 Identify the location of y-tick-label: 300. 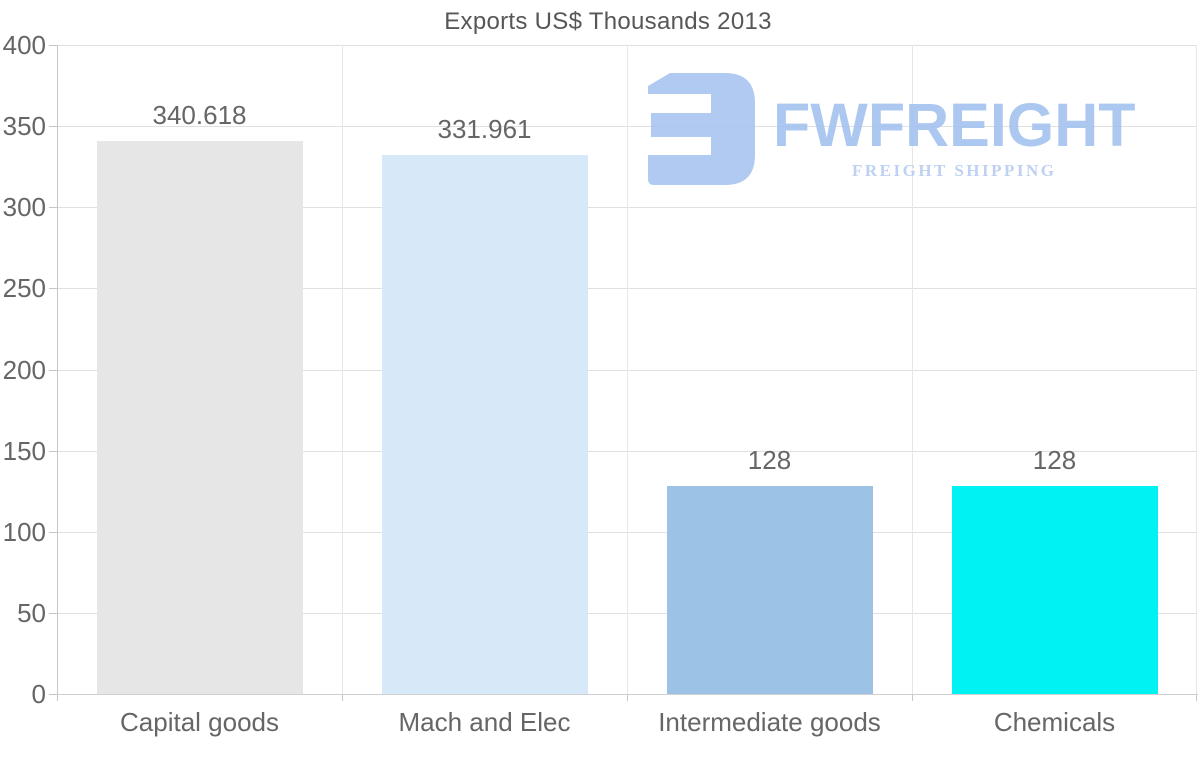
(24, 207).